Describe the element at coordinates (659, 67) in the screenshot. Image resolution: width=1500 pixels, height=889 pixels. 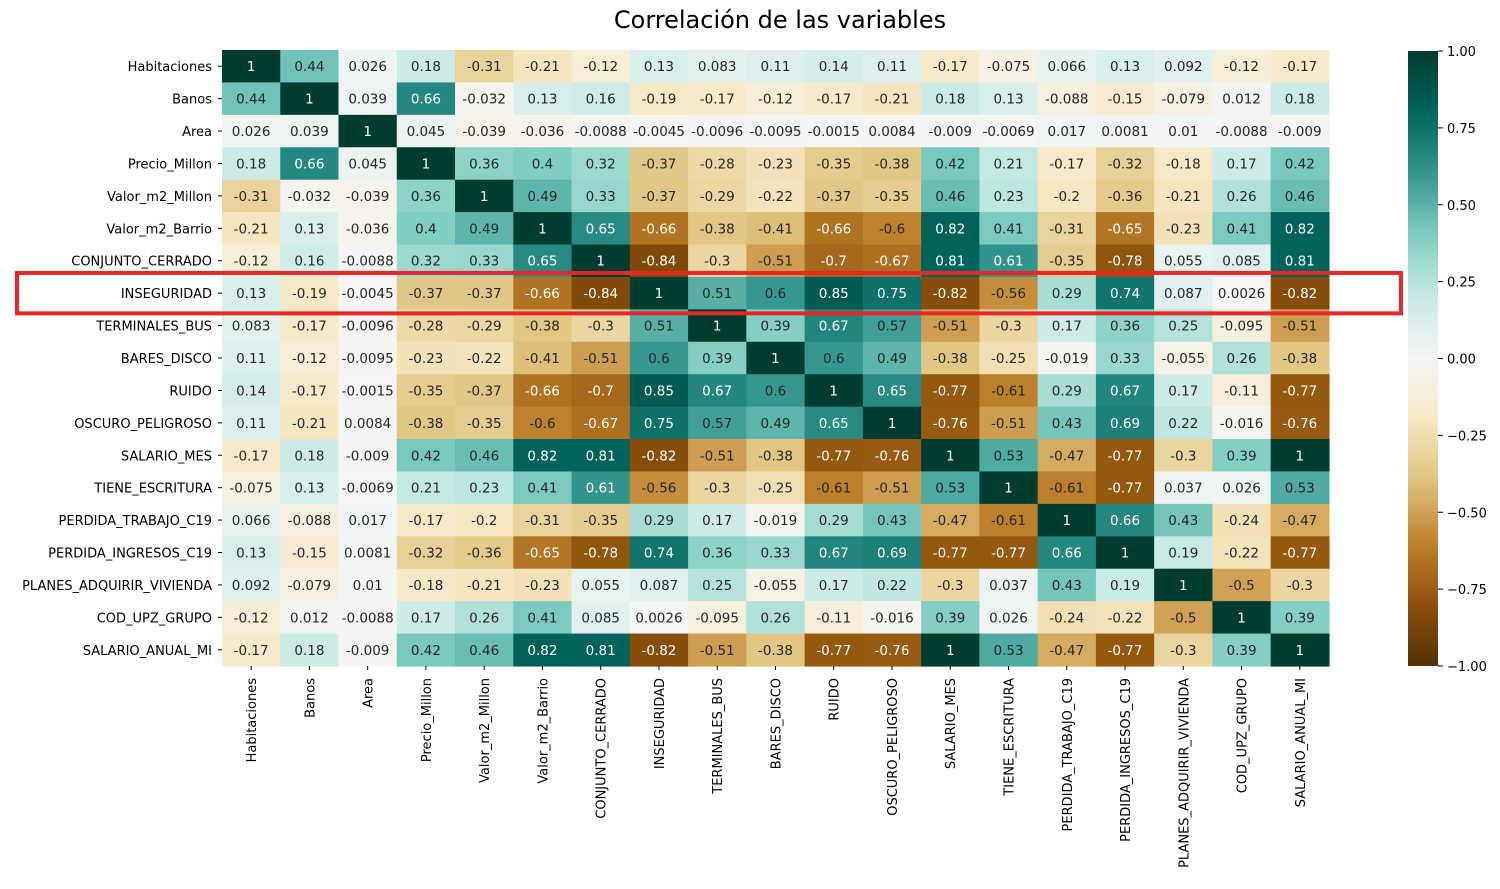
I see `cell-value-label: 0.13` at that location.